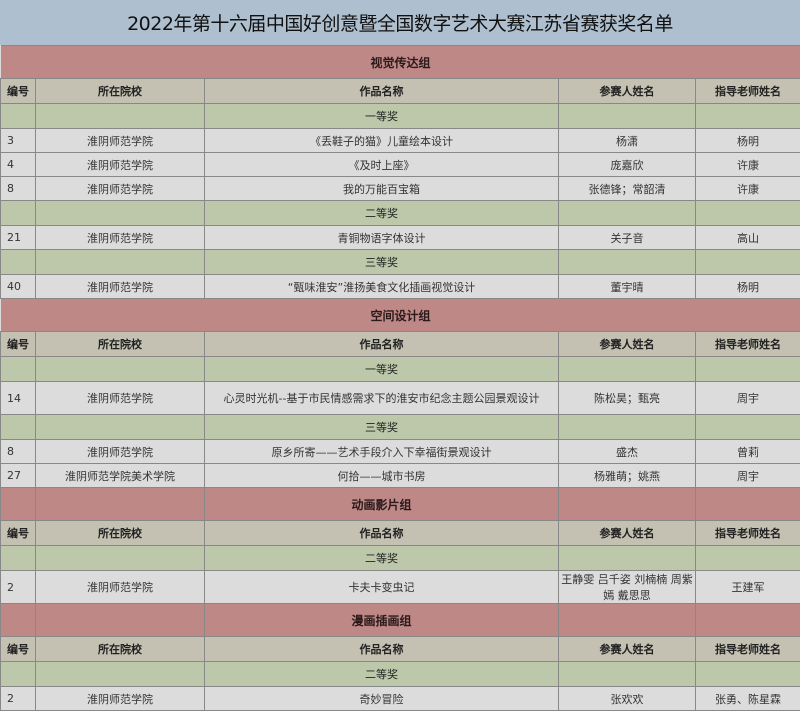  Describe the element at coordinates (382, 504) in the screenshot. I see `section-title: 动画影片组` at that location.